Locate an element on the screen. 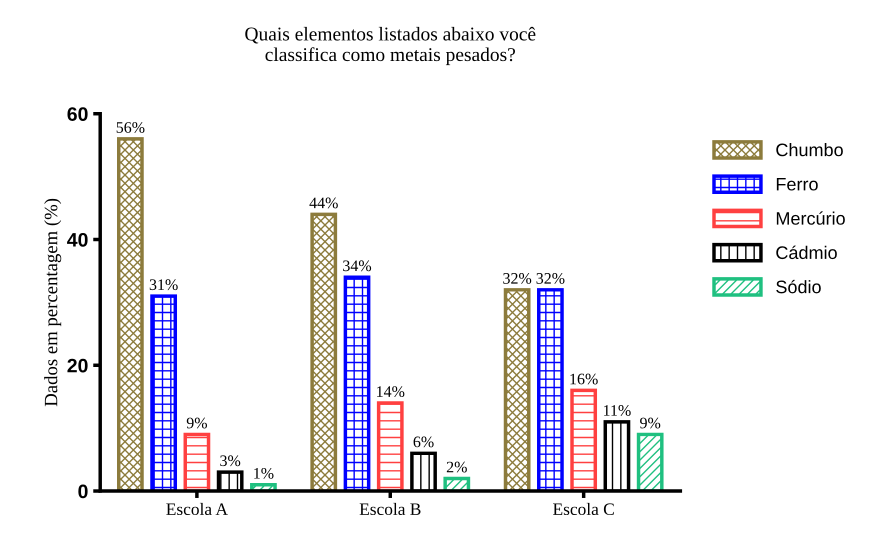 This screenshot has height=539, width=879. legend-label: Sódio is located at coordinates (798, 287).